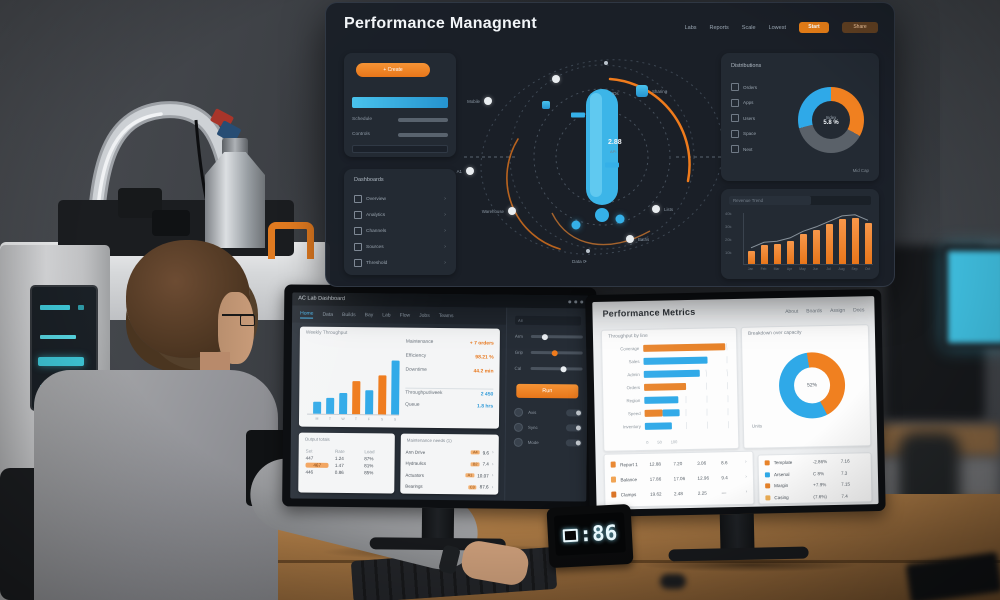  Describe the element at coordinates (438, 524) in the screenshot. I see `left-monitor-stand` at that location.